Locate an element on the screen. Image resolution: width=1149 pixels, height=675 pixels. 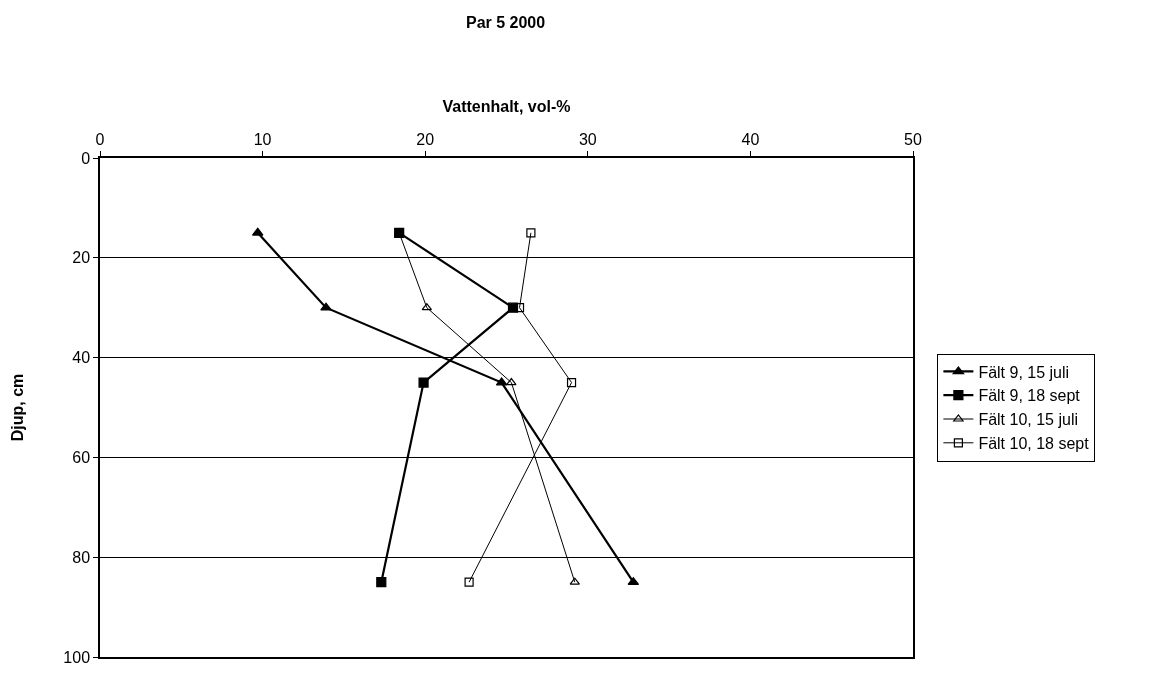
y-axis-title: Djup, cm is located at coordinates (17, 407).